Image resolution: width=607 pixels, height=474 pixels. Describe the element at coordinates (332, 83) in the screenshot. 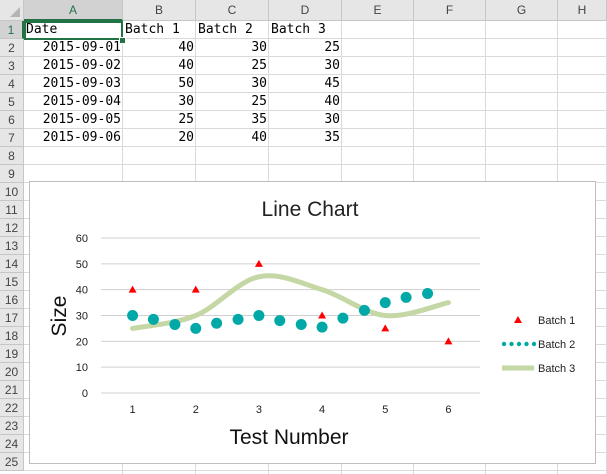

I see `cell-d4: 45` at that location.